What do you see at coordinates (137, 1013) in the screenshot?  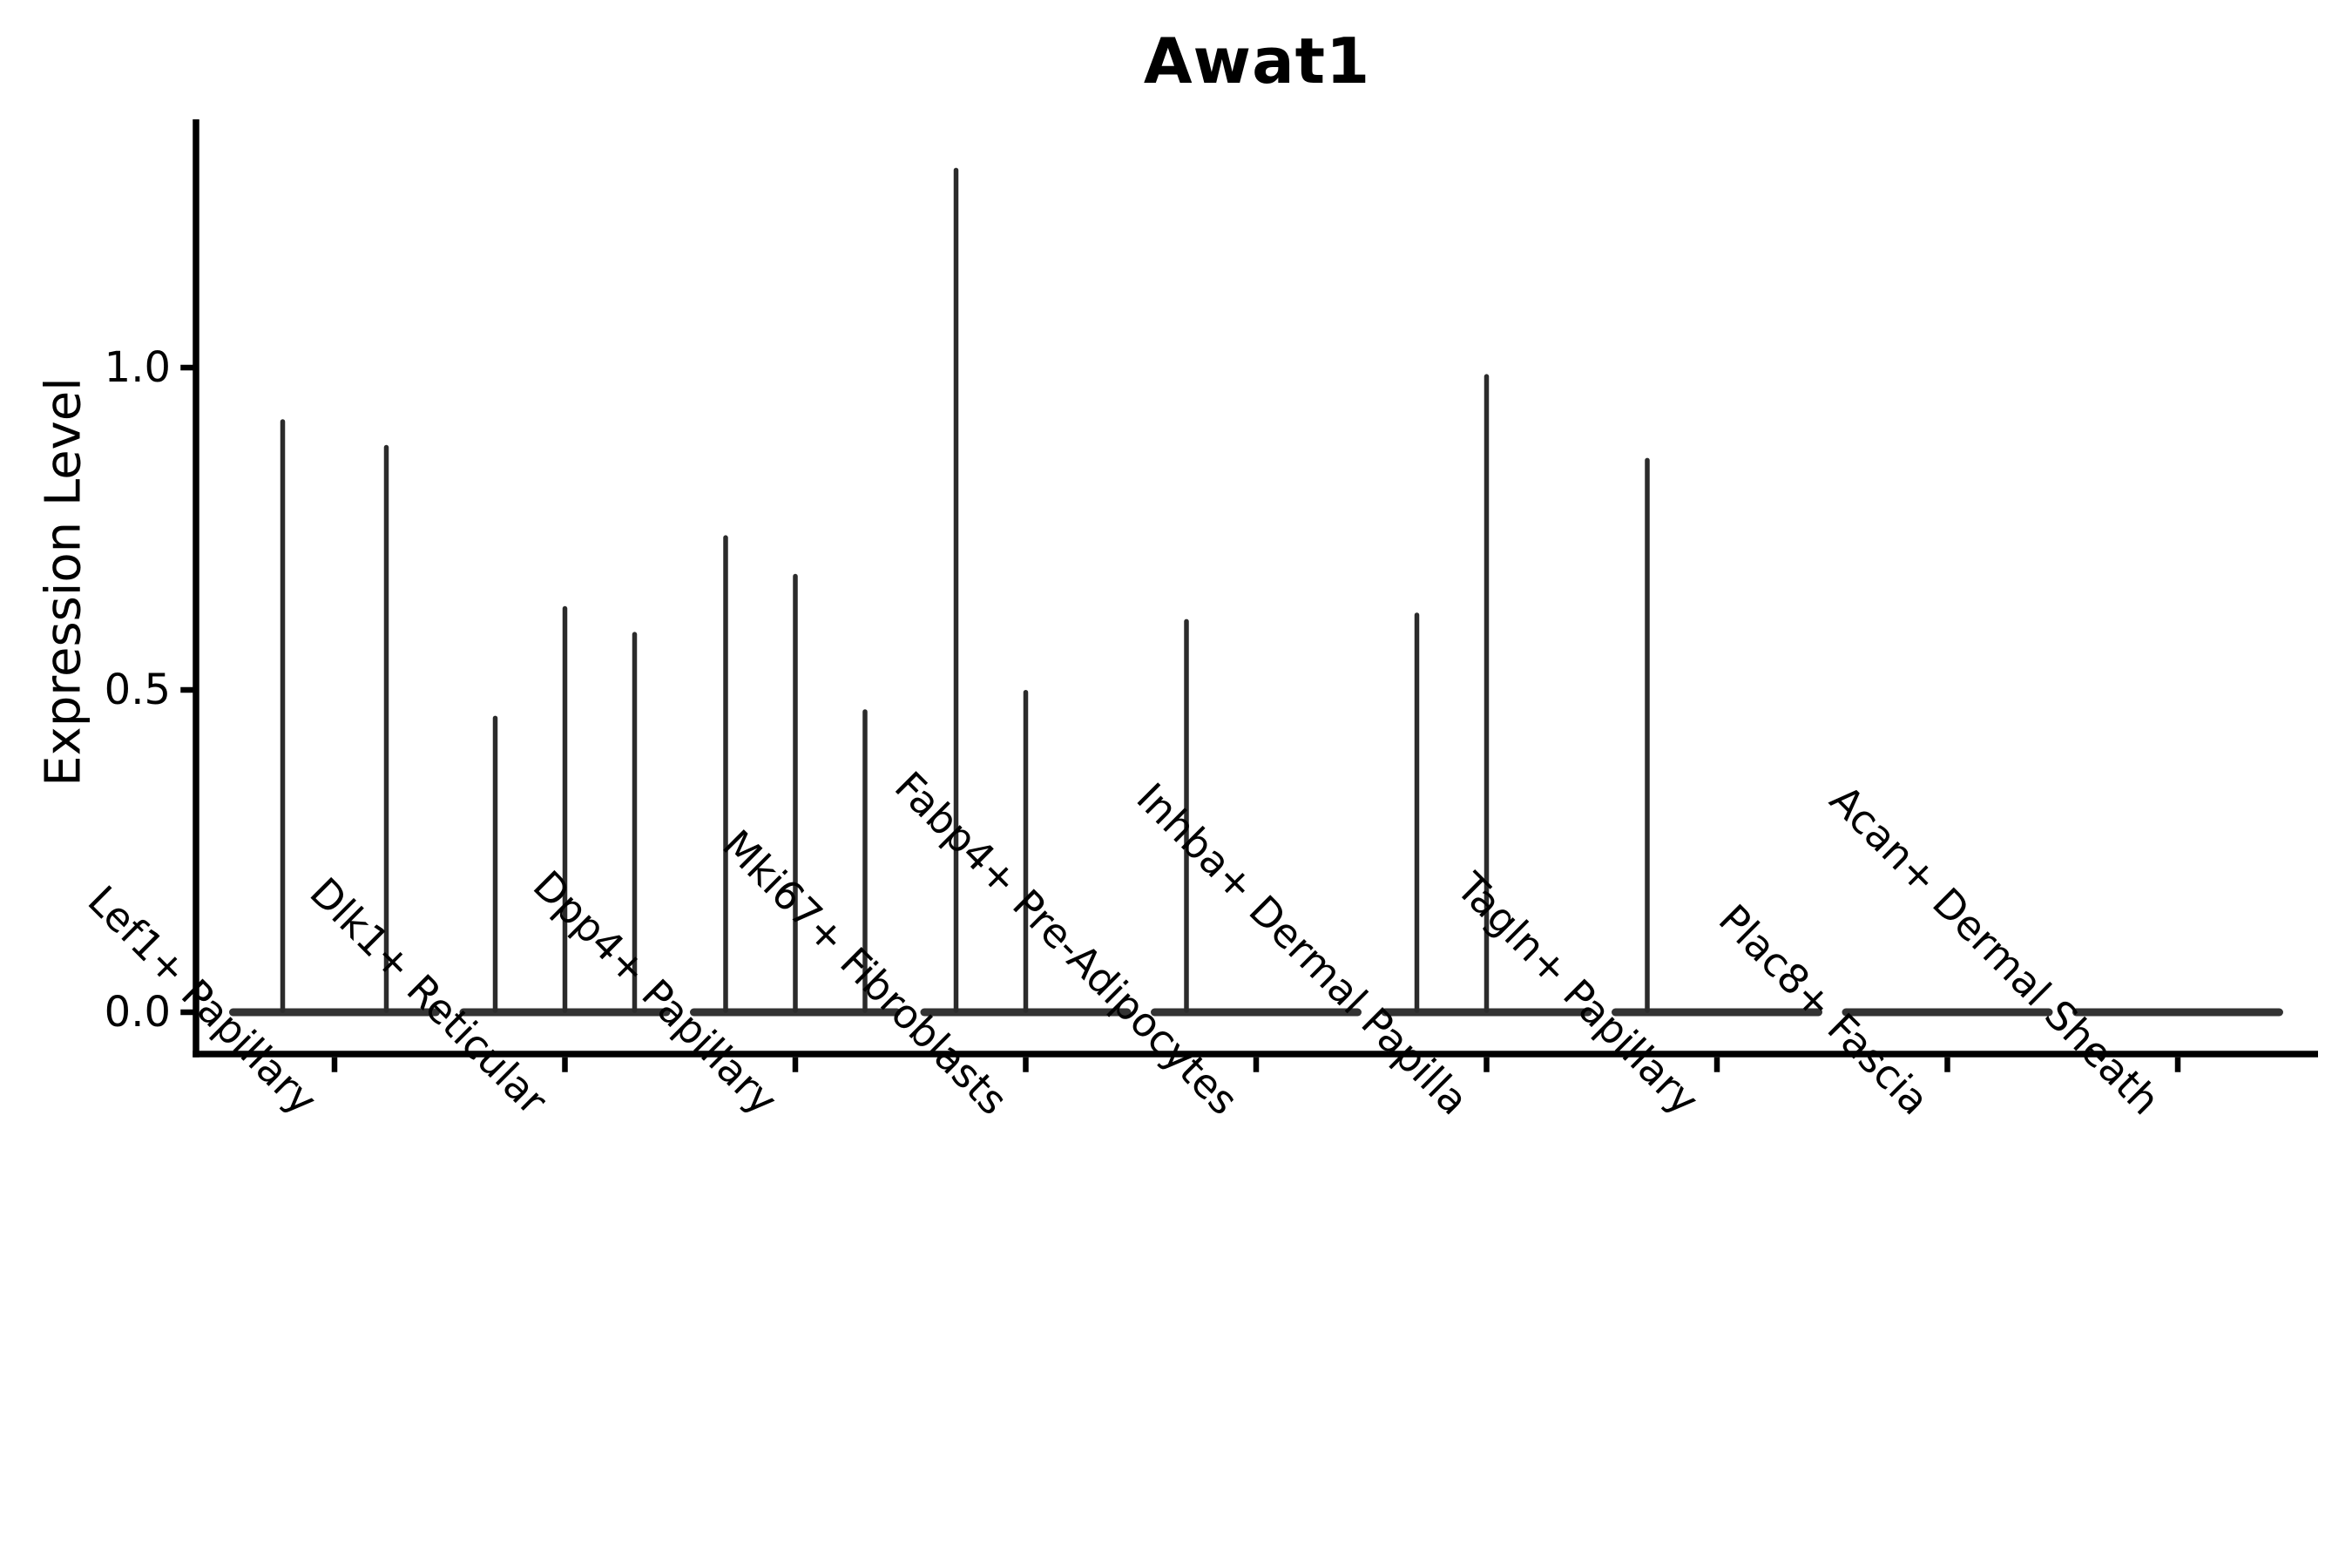 I see `y-tick-label: 0.0` at bounding box center [137, 1013].